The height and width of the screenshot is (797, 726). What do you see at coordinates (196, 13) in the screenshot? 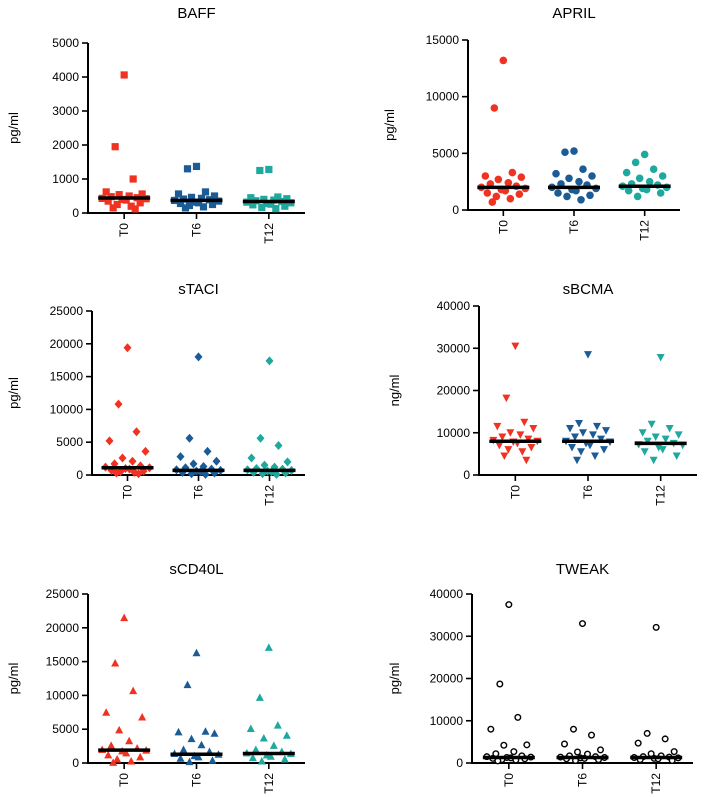
I see `chart-title: BAFF` at bounding box center [196, 13].